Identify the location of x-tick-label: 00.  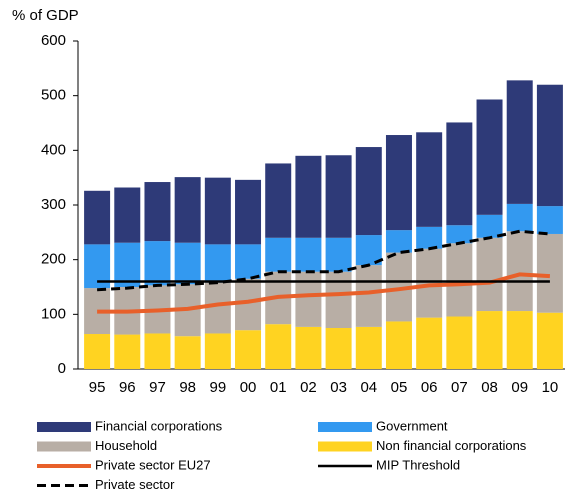
(248, 387).